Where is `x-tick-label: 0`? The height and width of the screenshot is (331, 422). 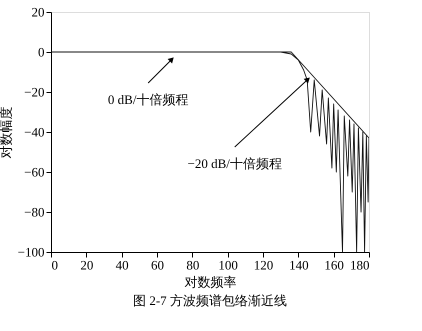
x-tick-label: 0 is located at coordinates (55, 265).